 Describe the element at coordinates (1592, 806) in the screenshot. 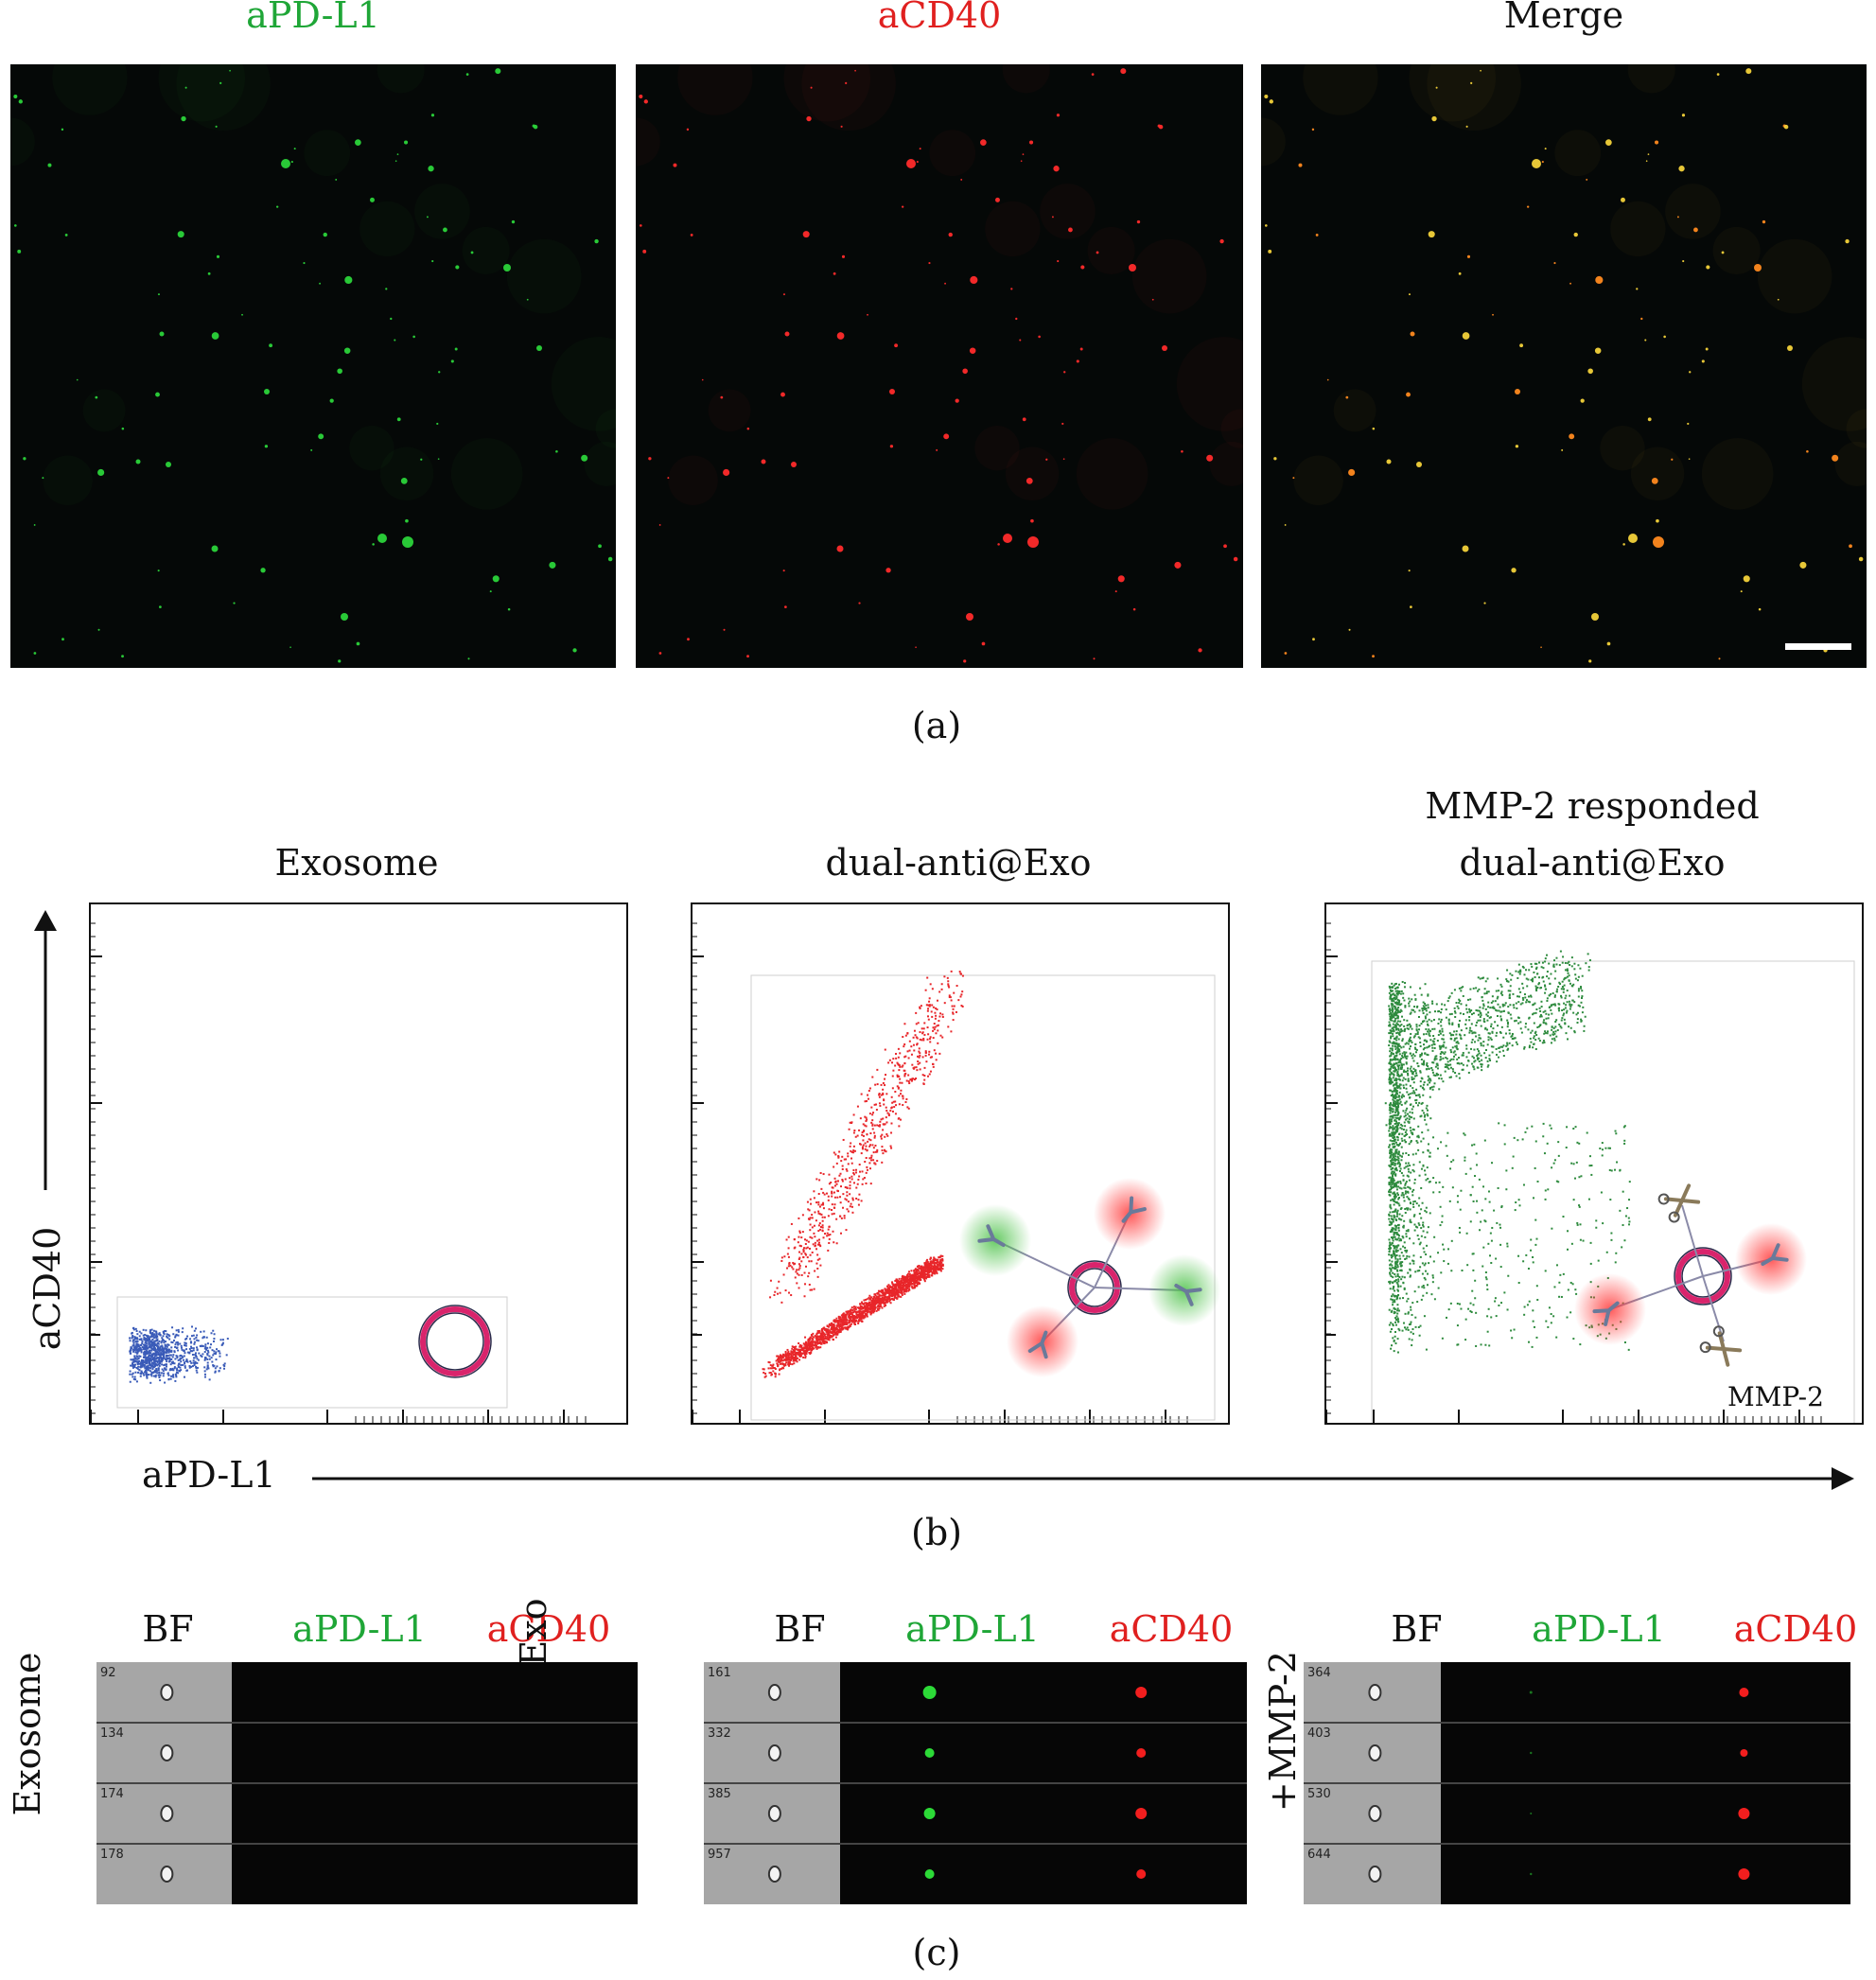

I see `plot-3-title-line-1: MMP-2 responded` at that location.